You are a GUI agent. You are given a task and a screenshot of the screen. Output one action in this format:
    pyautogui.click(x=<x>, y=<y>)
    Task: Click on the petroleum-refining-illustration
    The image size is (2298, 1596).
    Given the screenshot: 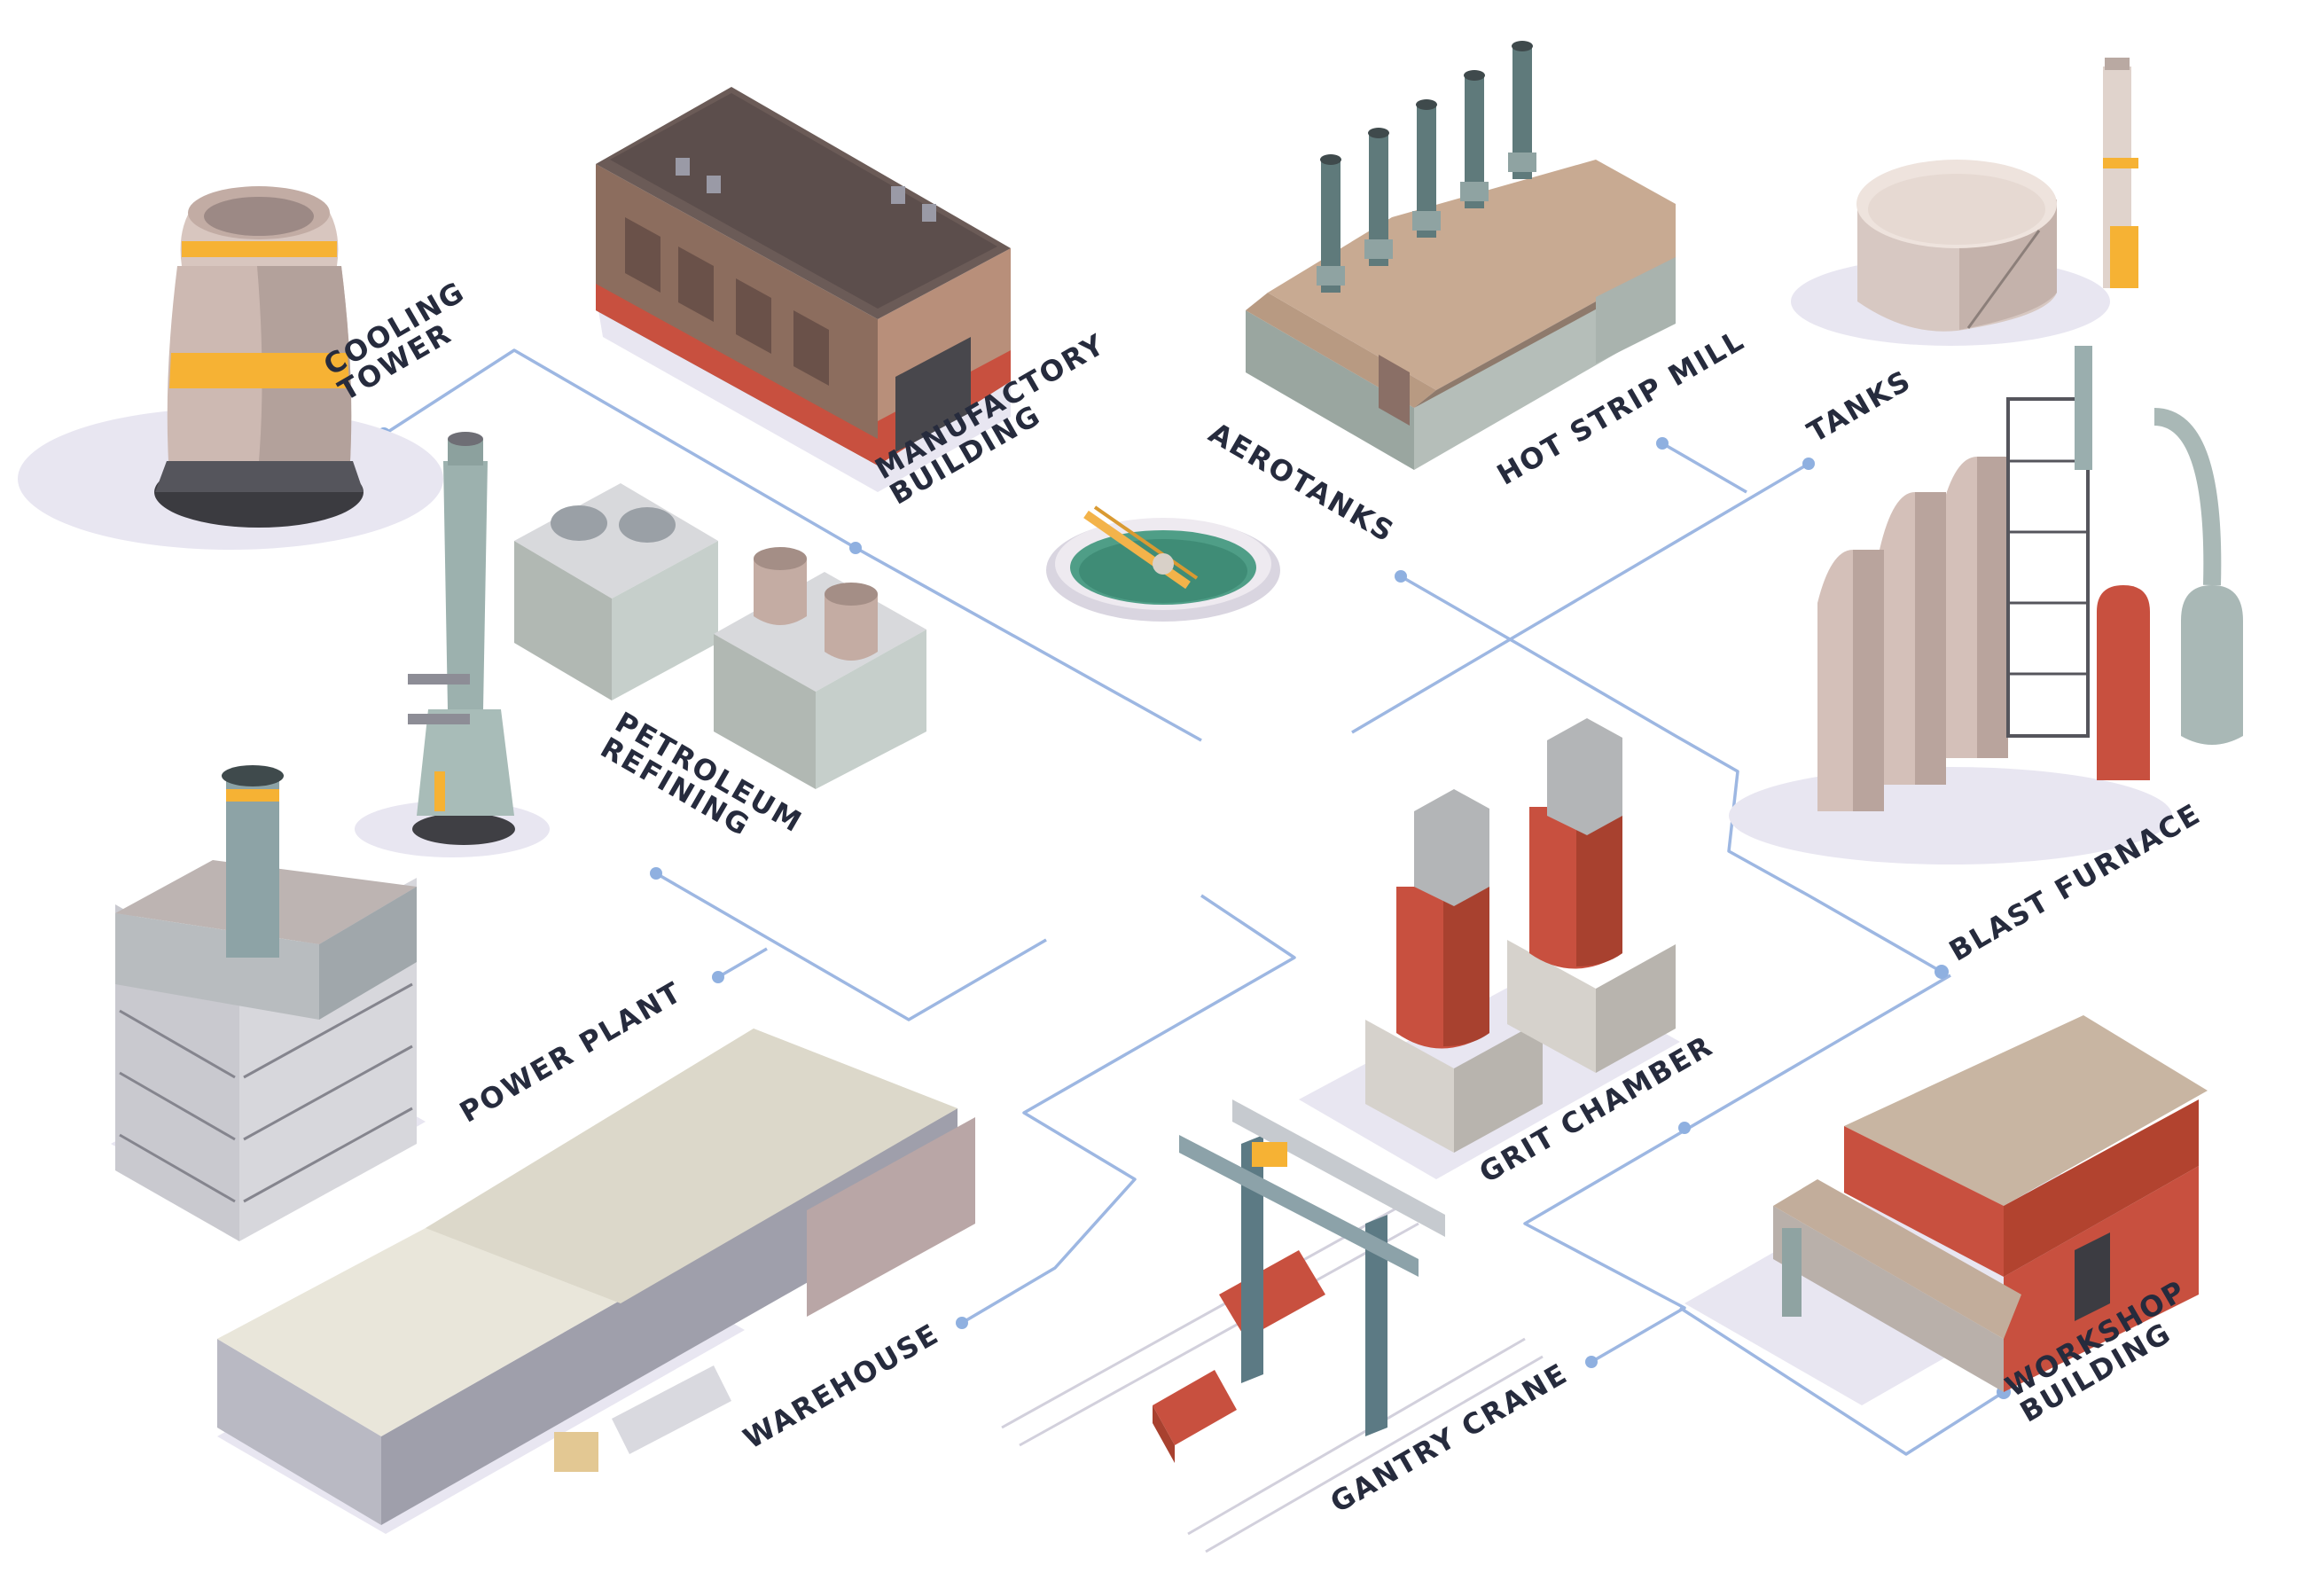 What is the action you would take?
    pyautogui.click(x=640, y=645)
    